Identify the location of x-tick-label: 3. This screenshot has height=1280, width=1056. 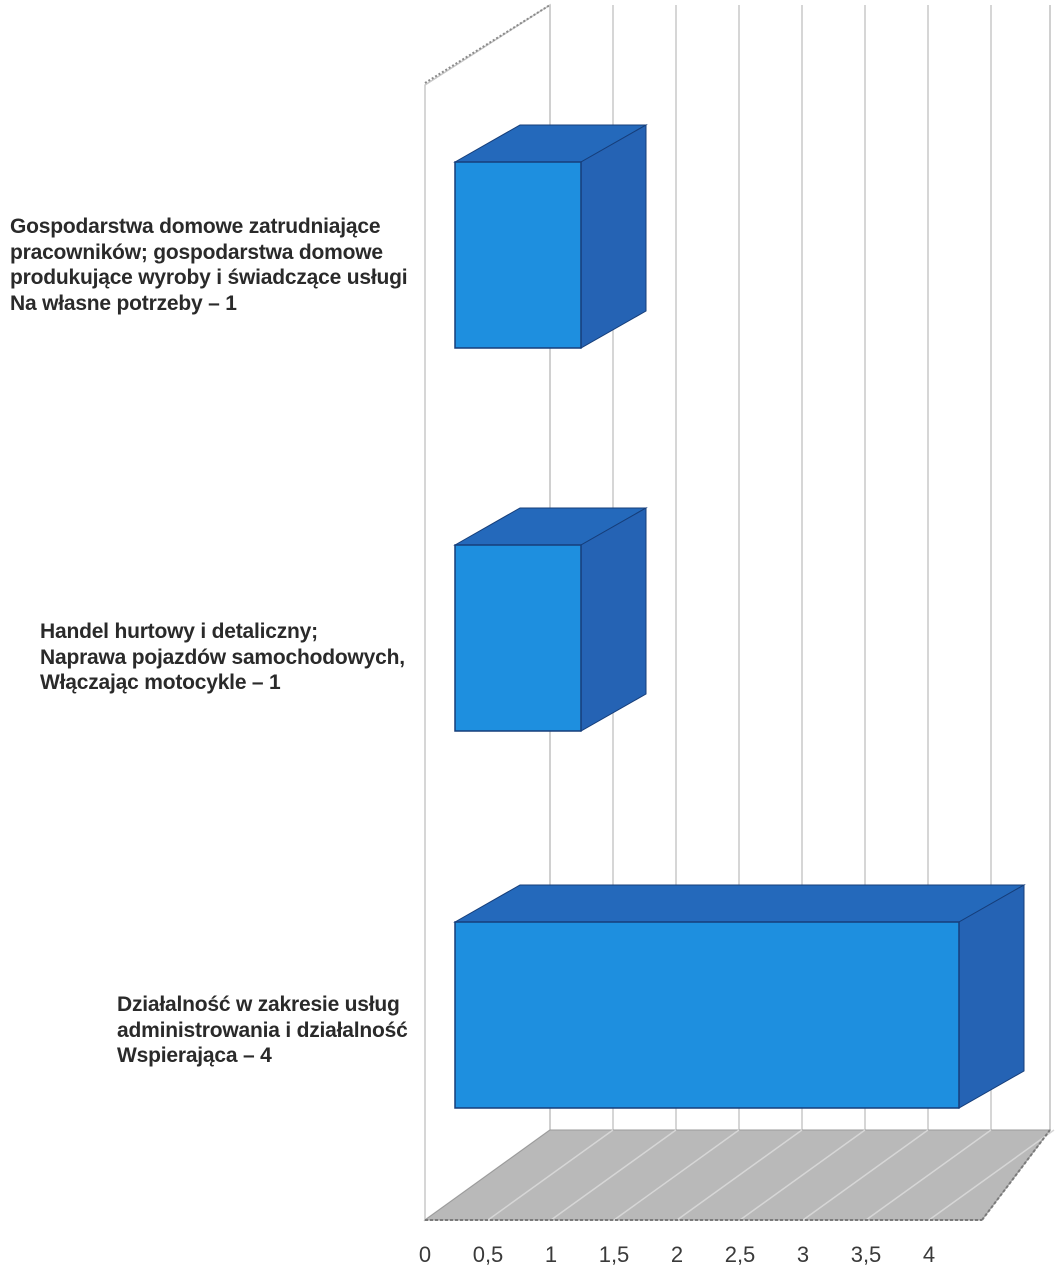
(803, 1254).